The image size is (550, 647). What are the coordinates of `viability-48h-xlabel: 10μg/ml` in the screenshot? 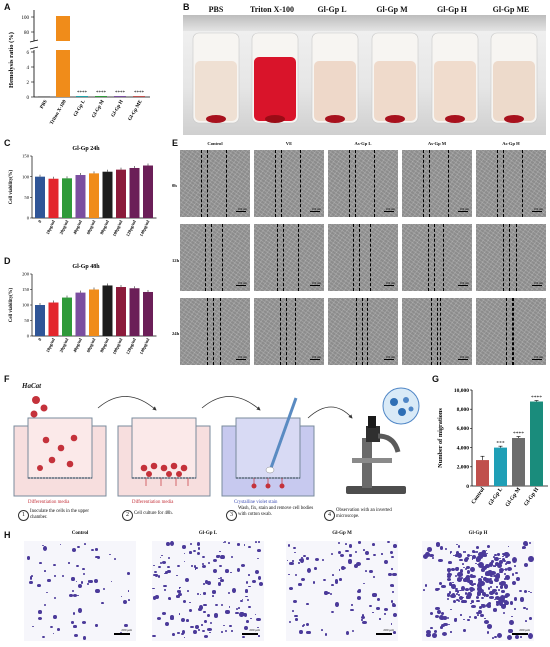 It's located at (50, 345).